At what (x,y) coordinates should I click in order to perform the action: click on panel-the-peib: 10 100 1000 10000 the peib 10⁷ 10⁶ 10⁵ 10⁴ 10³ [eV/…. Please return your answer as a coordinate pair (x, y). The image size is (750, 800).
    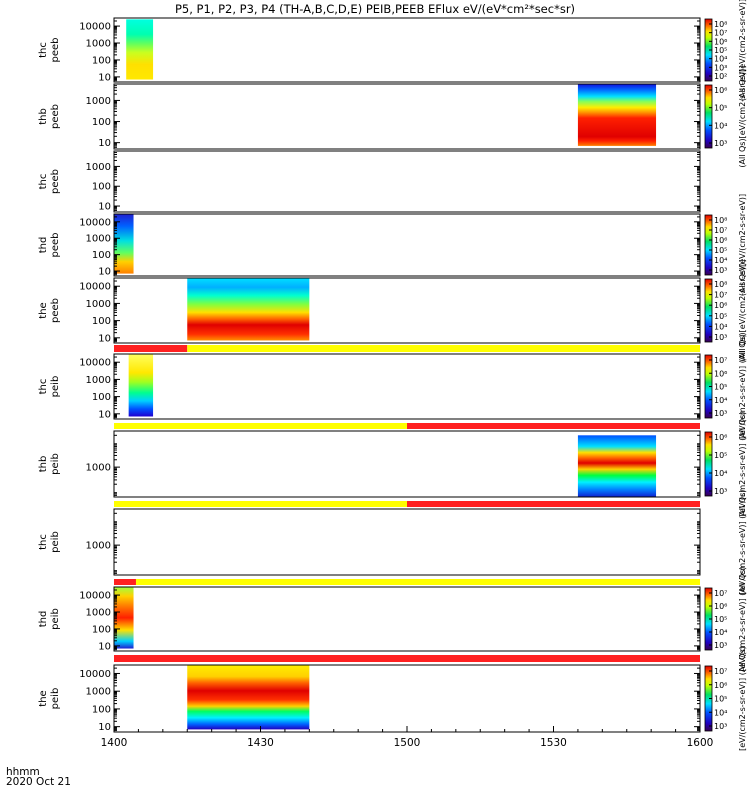
    Looking at the image, I should click on (392, 698).